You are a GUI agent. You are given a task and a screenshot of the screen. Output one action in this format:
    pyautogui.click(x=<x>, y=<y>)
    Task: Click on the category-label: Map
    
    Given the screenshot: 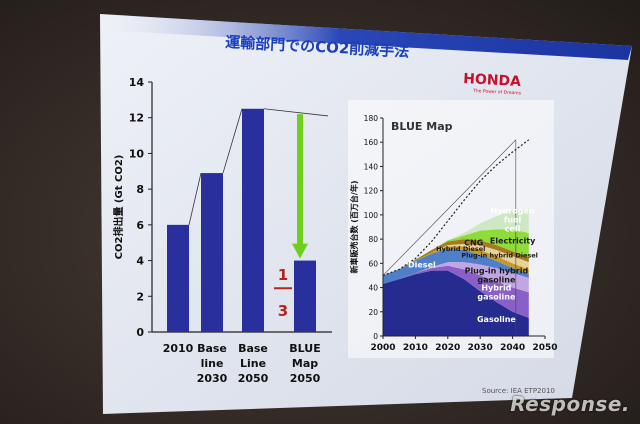 What is the action you would take?
    pyautogui.click(x=305, y=363)
    